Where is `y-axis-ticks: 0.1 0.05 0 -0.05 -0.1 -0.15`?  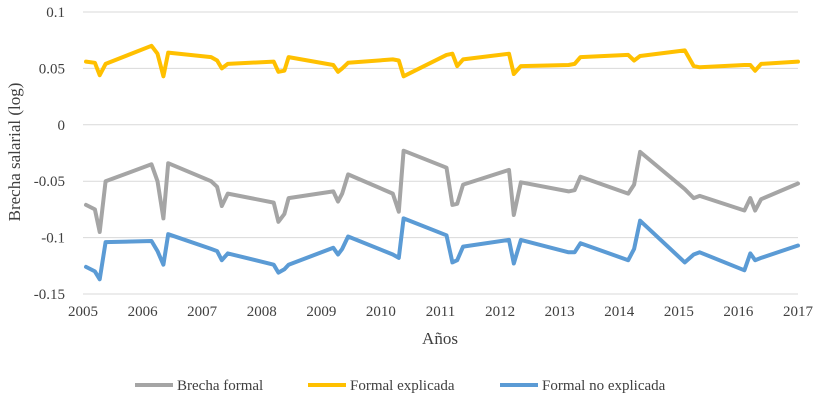
y-axis-ticks: 0.1 0.05 0 -0.05 -0.1 -0.15 is located at coordinates (49, 154).